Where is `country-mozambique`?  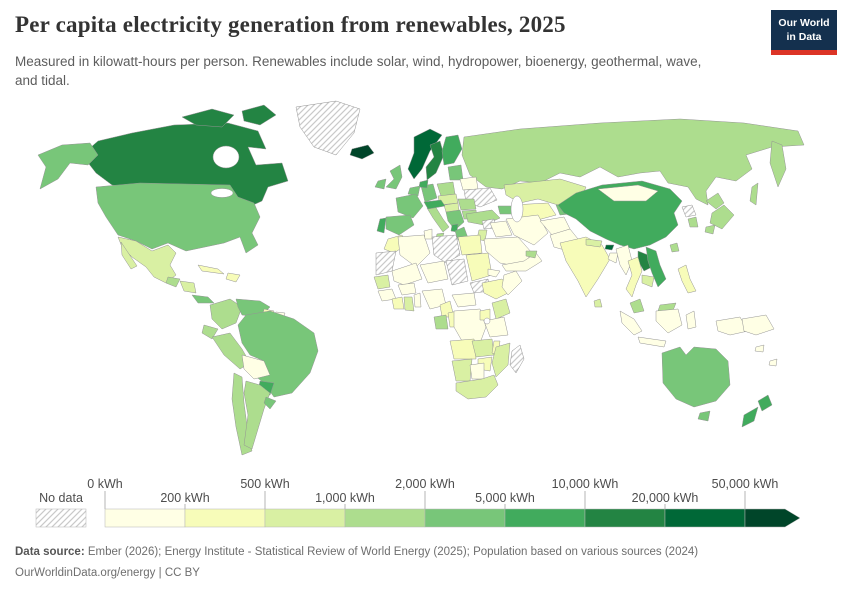
country-mozambique is located at coordinates (501, 360).